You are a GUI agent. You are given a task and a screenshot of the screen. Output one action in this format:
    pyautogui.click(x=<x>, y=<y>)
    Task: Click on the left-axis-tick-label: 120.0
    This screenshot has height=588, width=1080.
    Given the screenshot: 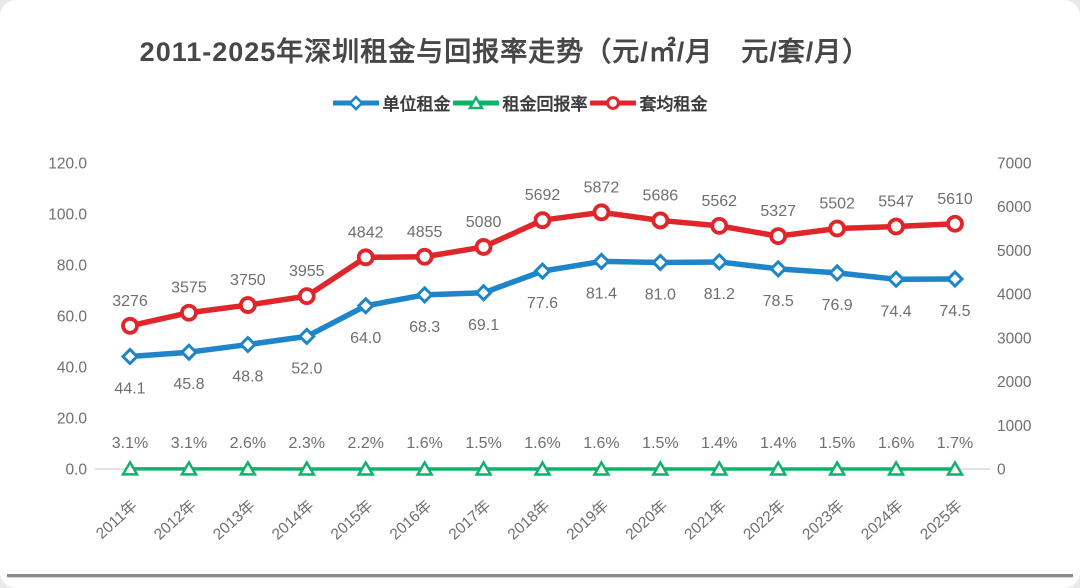 What is the action you would take?
    pyautogui.click(x=67, y=164)
    